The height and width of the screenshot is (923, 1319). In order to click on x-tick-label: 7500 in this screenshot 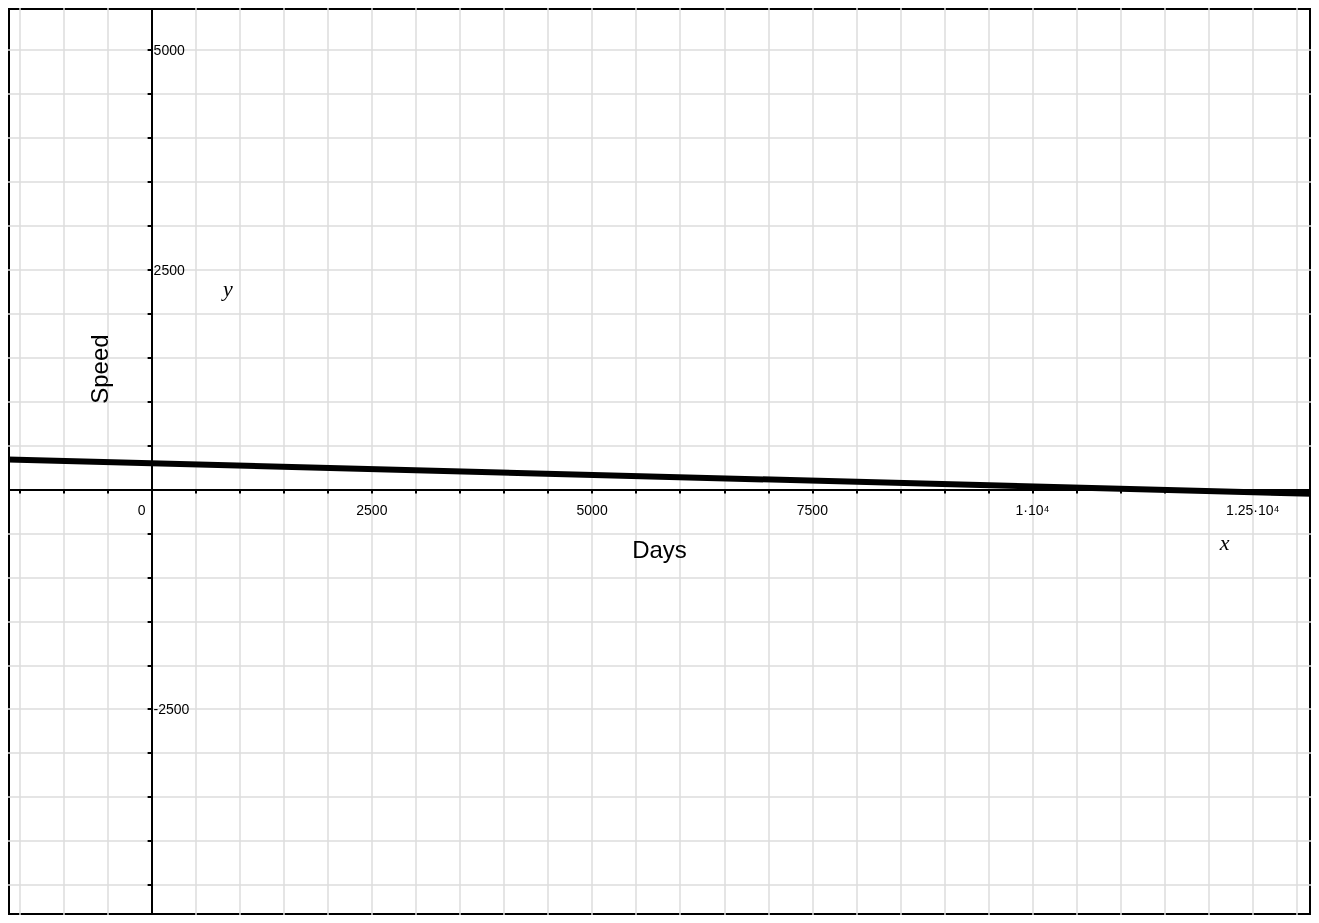, I will do `click(812, 510)`.